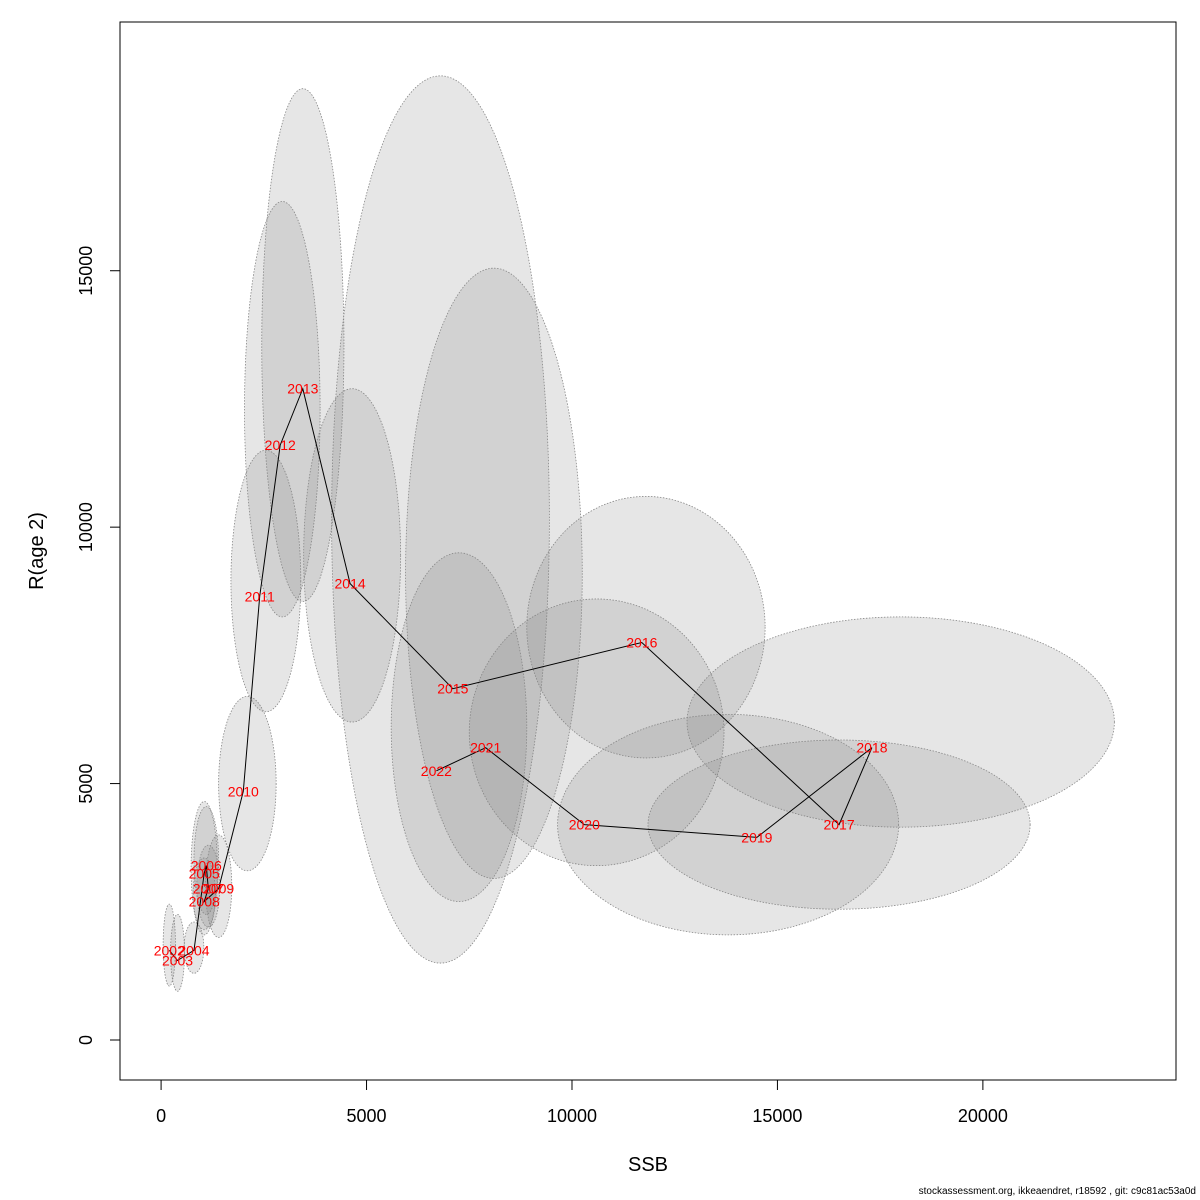  Describe the element at coordinates (282, 409) in the screenshot. I see `confidence-ellipse-2012` at that location.